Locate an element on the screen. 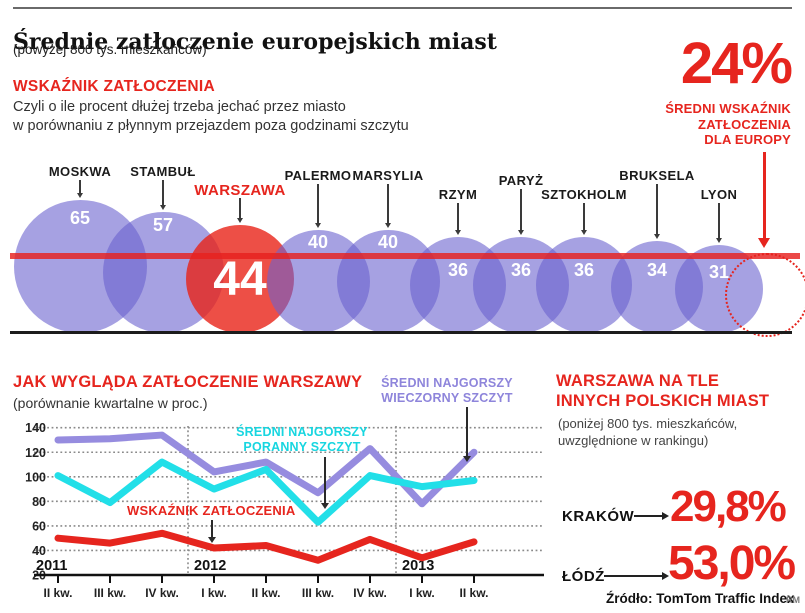 Image resolution: width=805 pixels, height=613 pixels. city-connector-rzym is located at coordinates (458, 216).